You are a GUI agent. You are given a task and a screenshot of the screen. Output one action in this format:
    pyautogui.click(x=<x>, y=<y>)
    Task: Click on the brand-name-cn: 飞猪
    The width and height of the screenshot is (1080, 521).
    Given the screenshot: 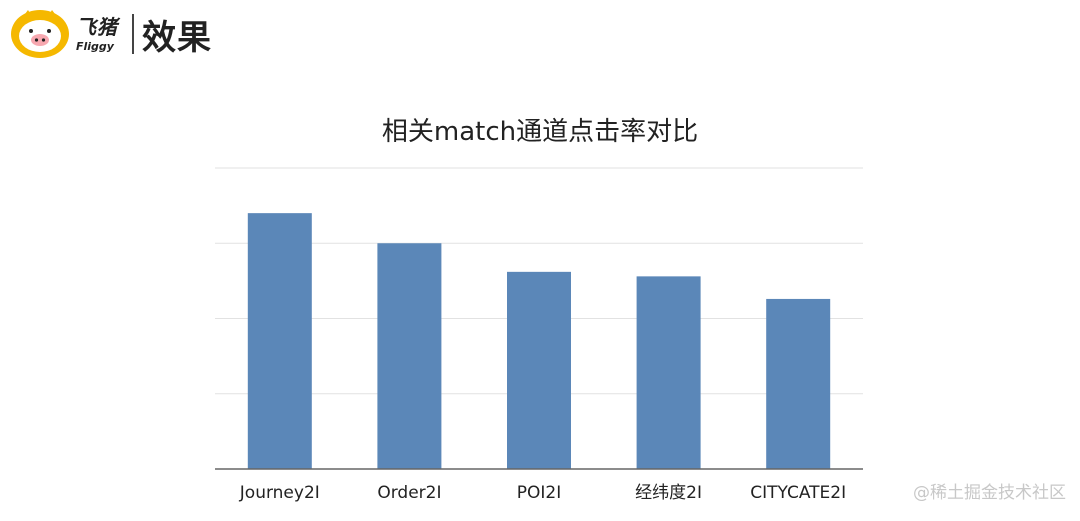 What is the action you would take?
    pyautogui.click(x=97, y=26)
    